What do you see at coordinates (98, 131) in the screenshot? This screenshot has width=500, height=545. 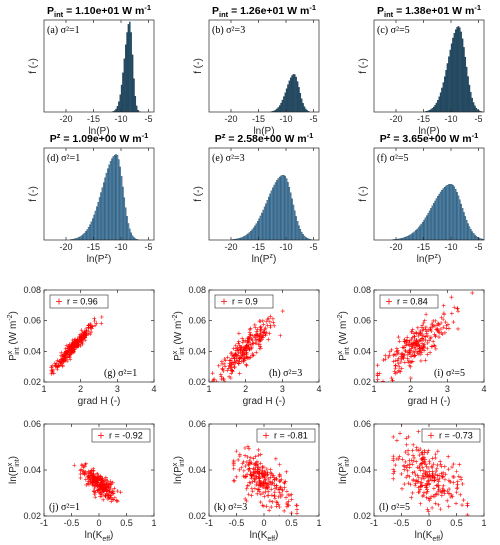 I see `x-axis-label: ln(P)` at bounding box center [98, 131].